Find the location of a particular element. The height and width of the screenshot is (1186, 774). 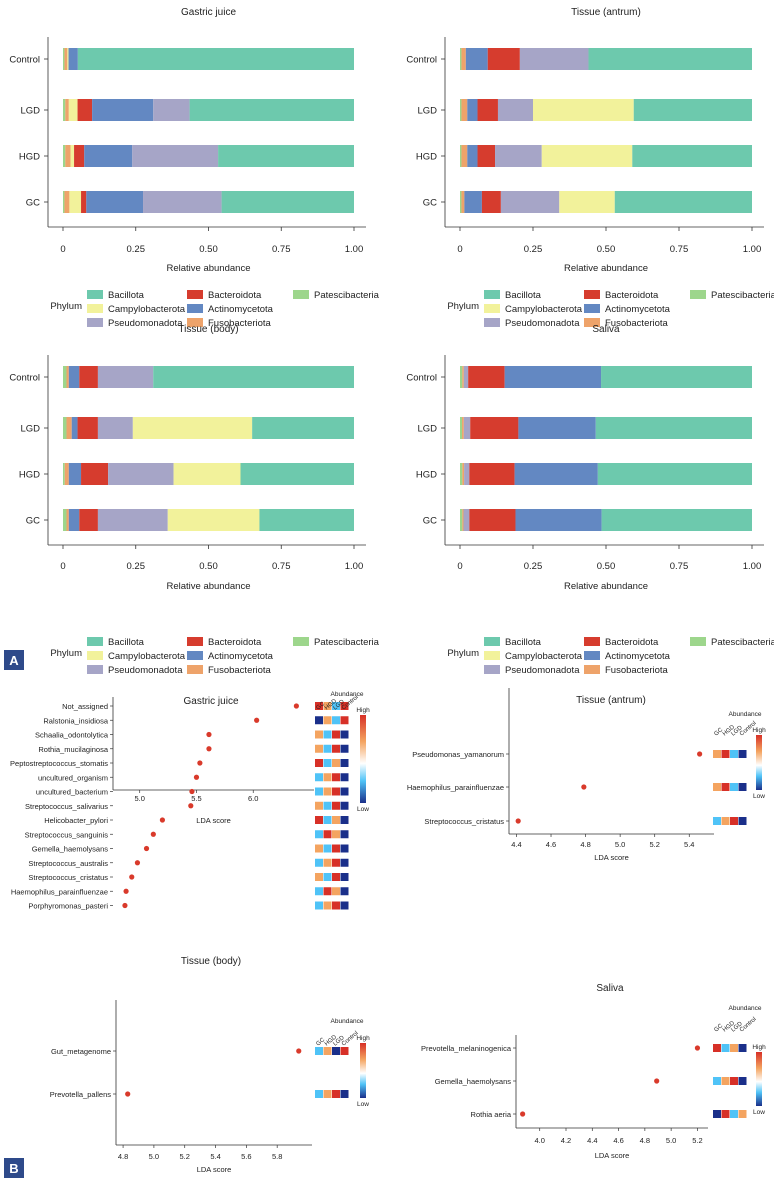

heatmap-column-label: GC is located at coordinates (320, 706).